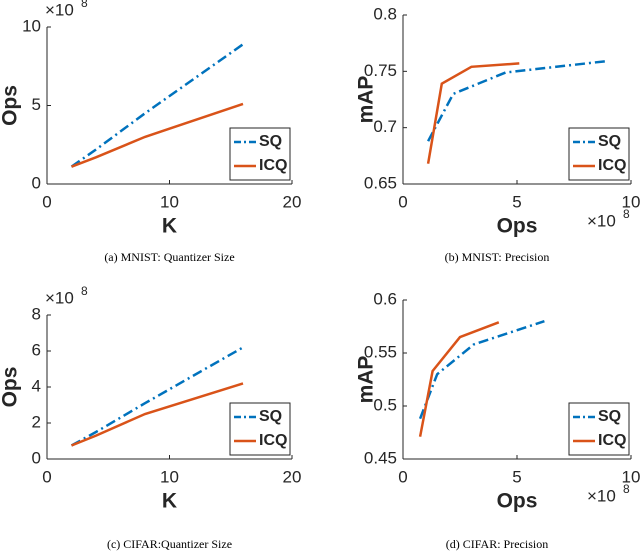 This screenshot has height=553, width=640. I want to click on caption: (a) MNIST: Quantizer Size, so click(169, 257).